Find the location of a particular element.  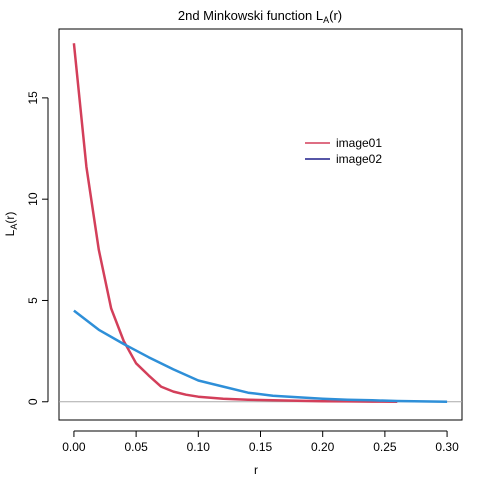

y-tick-label: 5 is located at coordinates (33, 300).